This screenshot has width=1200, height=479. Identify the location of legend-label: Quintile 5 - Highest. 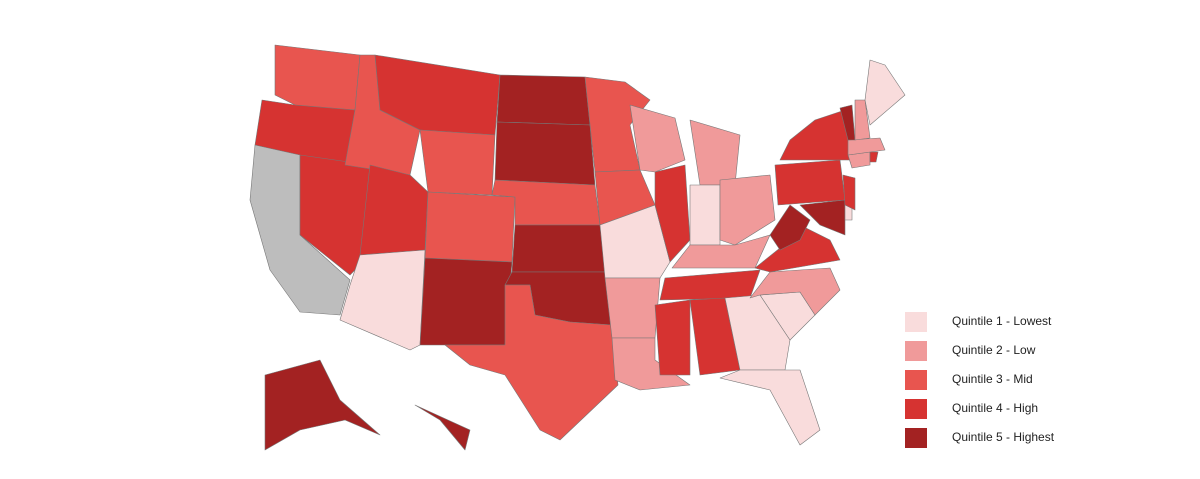
(1003, 437).